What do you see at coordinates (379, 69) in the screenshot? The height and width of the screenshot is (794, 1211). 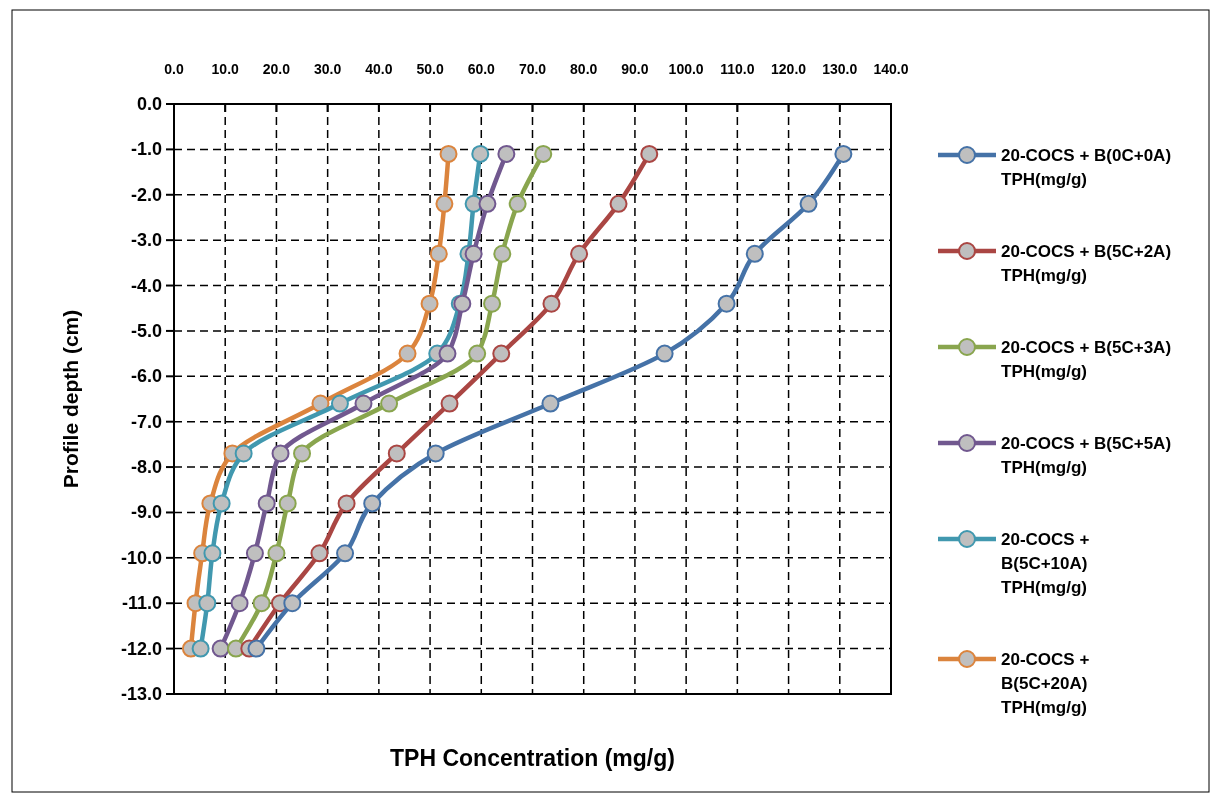 I see `x-tick-label: 40.0` at bounding box center [379, 69].